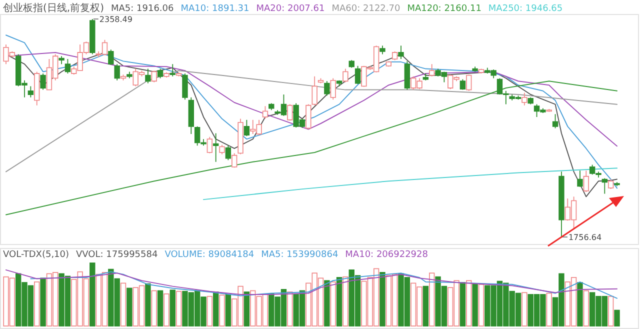 The width and height of the screenshot is (640, 329). I want to click on text: MA10: 1891.31, so click(215, 9).